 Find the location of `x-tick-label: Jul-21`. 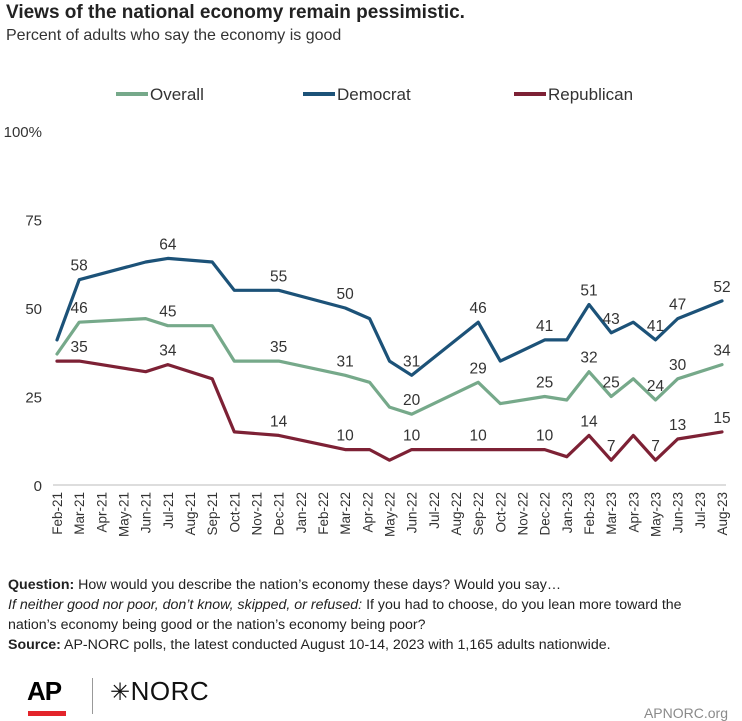

x-tick-label: Jul-21 is located at coordinates (168, 510).